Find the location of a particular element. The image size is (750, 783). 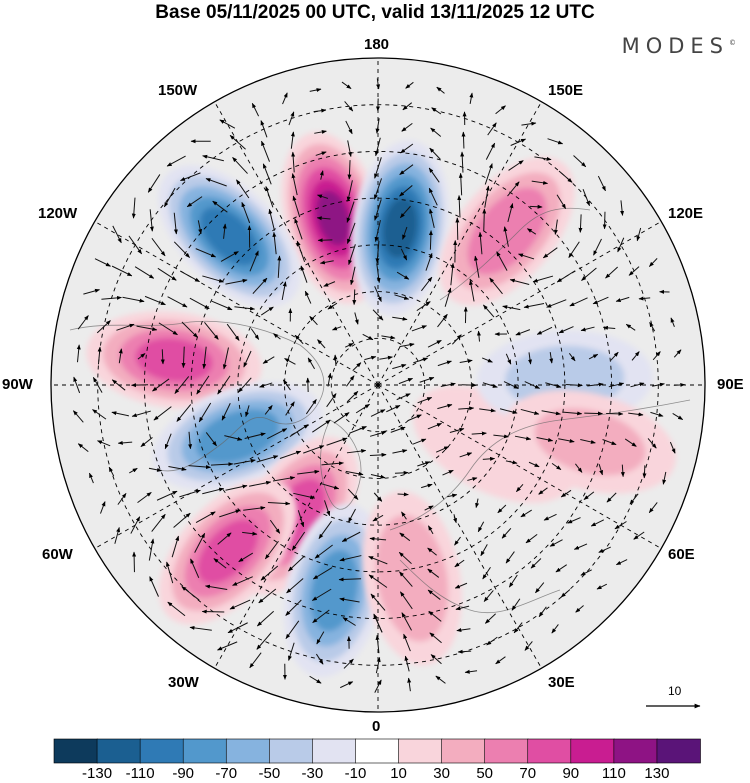

colorbar-label-0: -130 is located at coordinates (97, 773).